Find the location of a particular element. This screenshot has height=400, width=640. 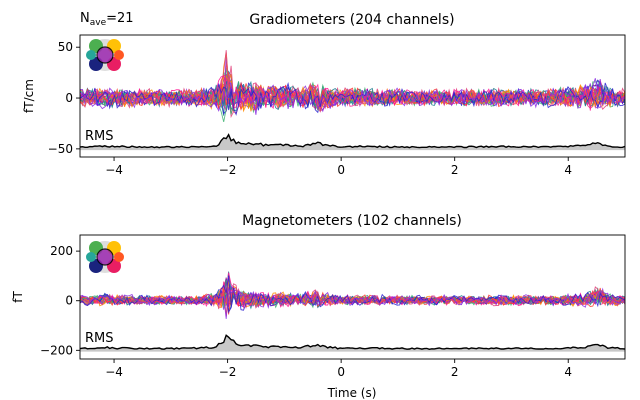

y-tick-label: −50 is located at coordinates (60, 149).